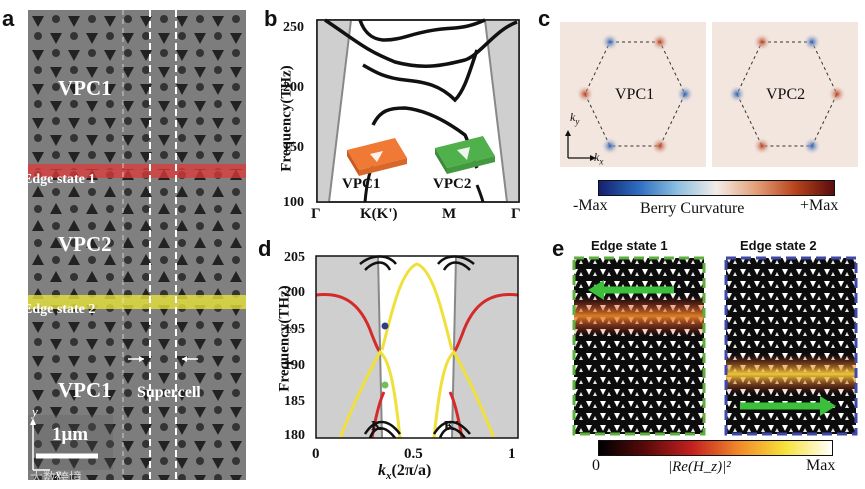  I want to click on b-ytick-100: 100, so click(293, 202).